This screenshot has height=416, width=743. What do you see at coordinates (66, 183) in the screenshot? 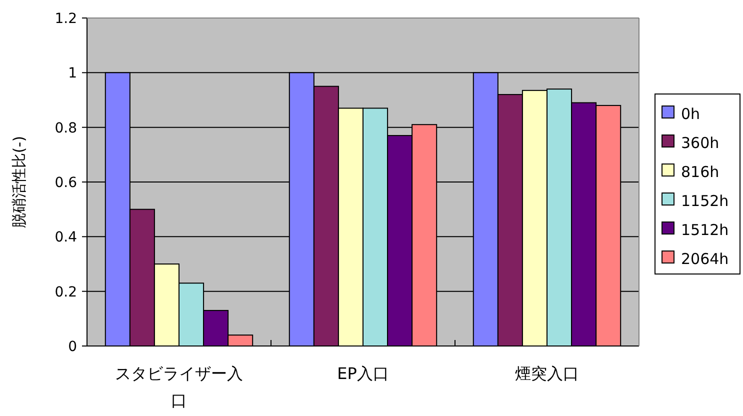
I see `y-tick-label: 0.6` at bounding box center [66, 183].